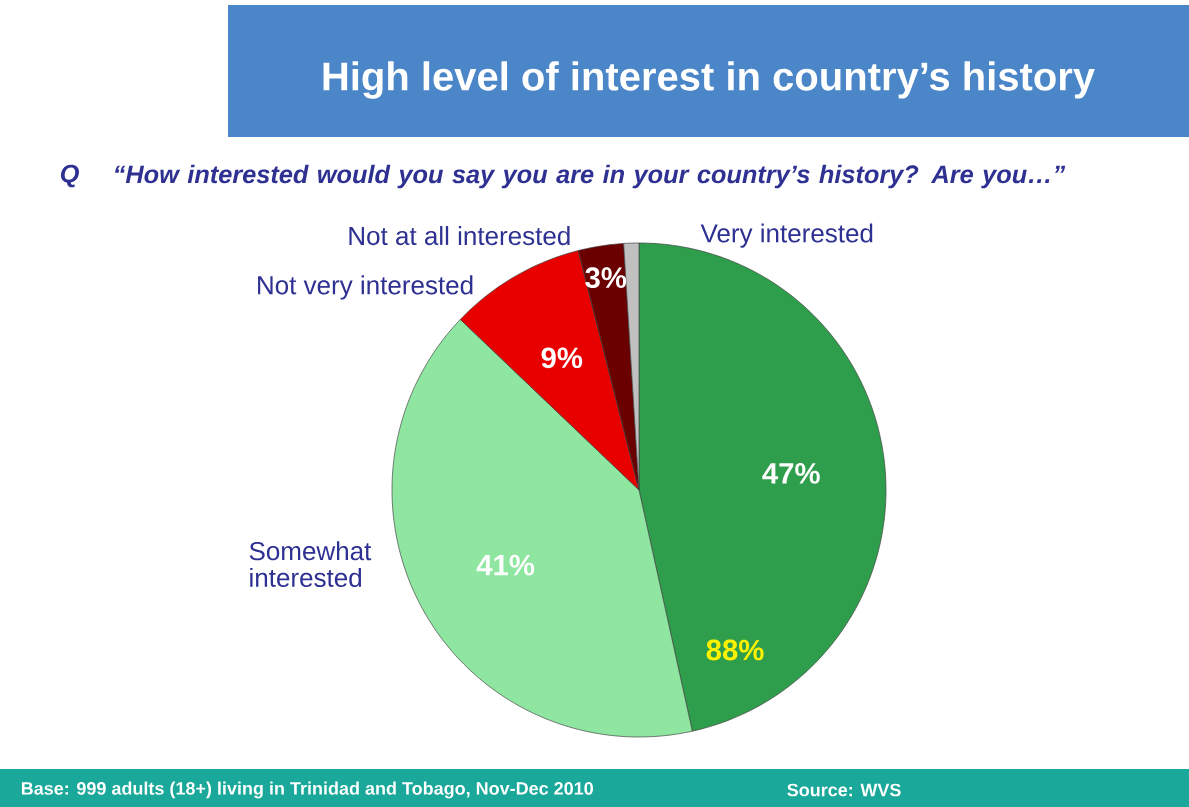 This screenshot has width=1189, height=807. I want to click on data-label: 3%, so click(606, 278).